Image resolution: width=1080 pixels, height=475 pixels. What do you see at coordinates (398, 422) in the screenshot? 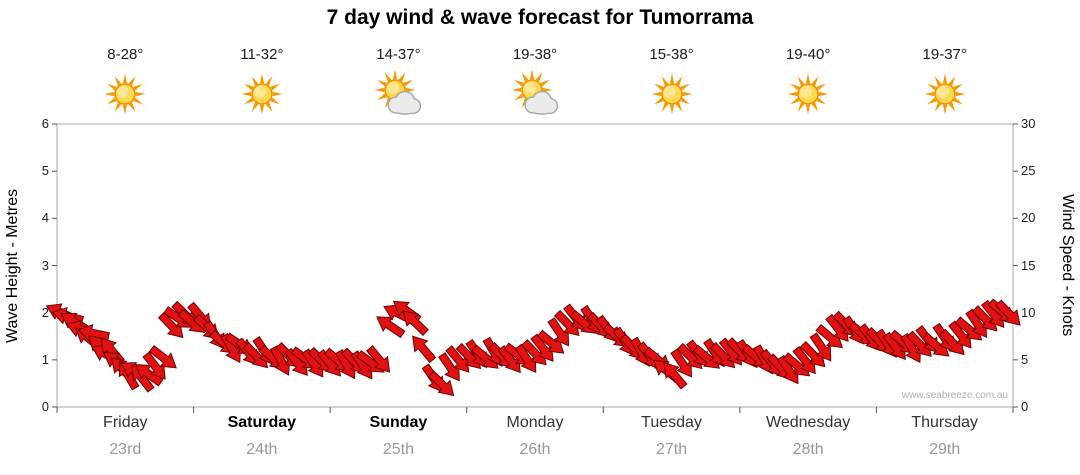
I see `day-name-label: Sunday` at bounding box center [398, 422].